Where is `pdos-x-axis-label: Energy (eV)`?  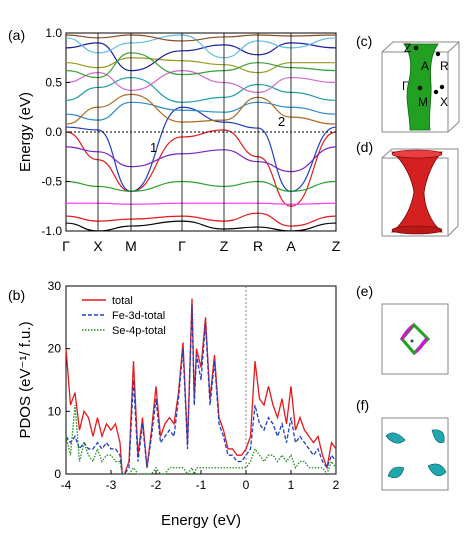
pdos-x-axis-label: Energy (eV) is located at coordinates (201, 520).